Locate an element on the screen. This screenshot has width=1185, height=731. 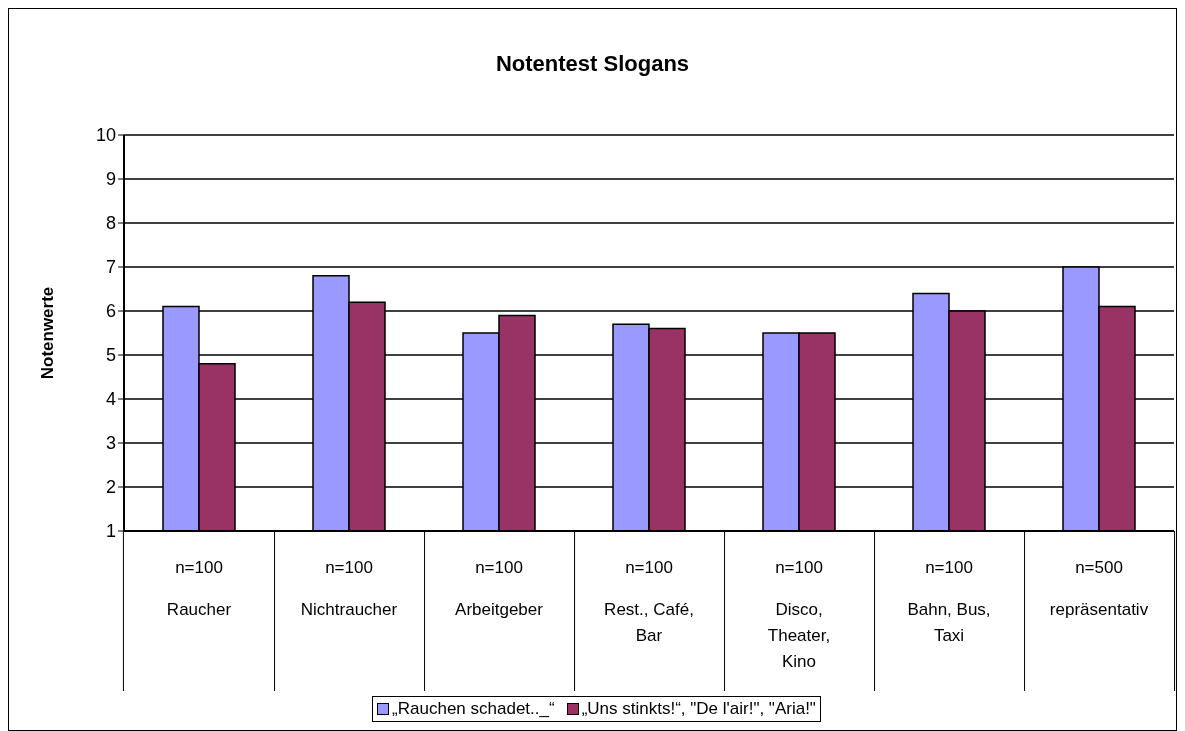
y-tick-label: 8 is located at coordinates (110, 223).